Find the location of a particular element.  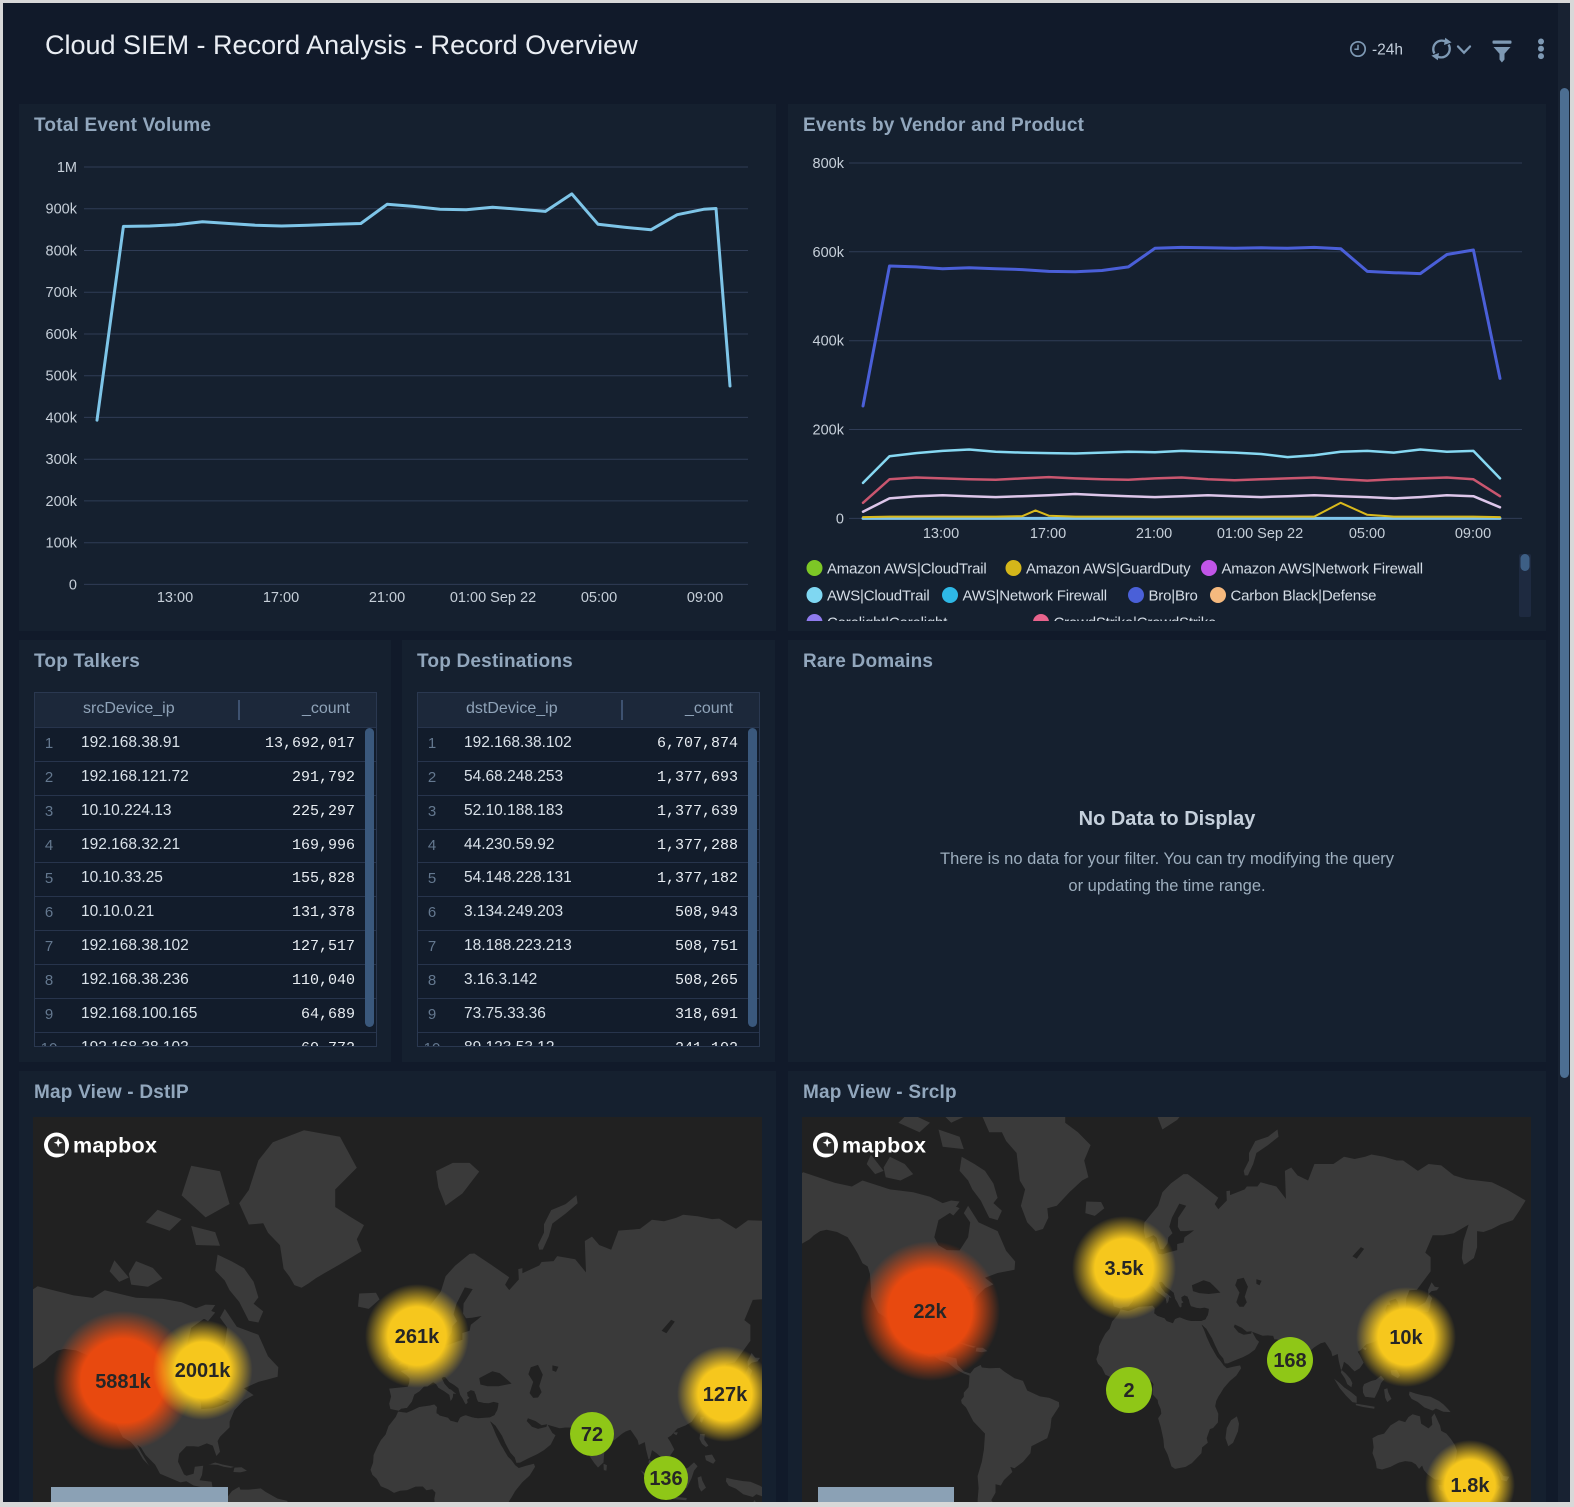

svg-text: 22k is located at coordinates (930, 1312).